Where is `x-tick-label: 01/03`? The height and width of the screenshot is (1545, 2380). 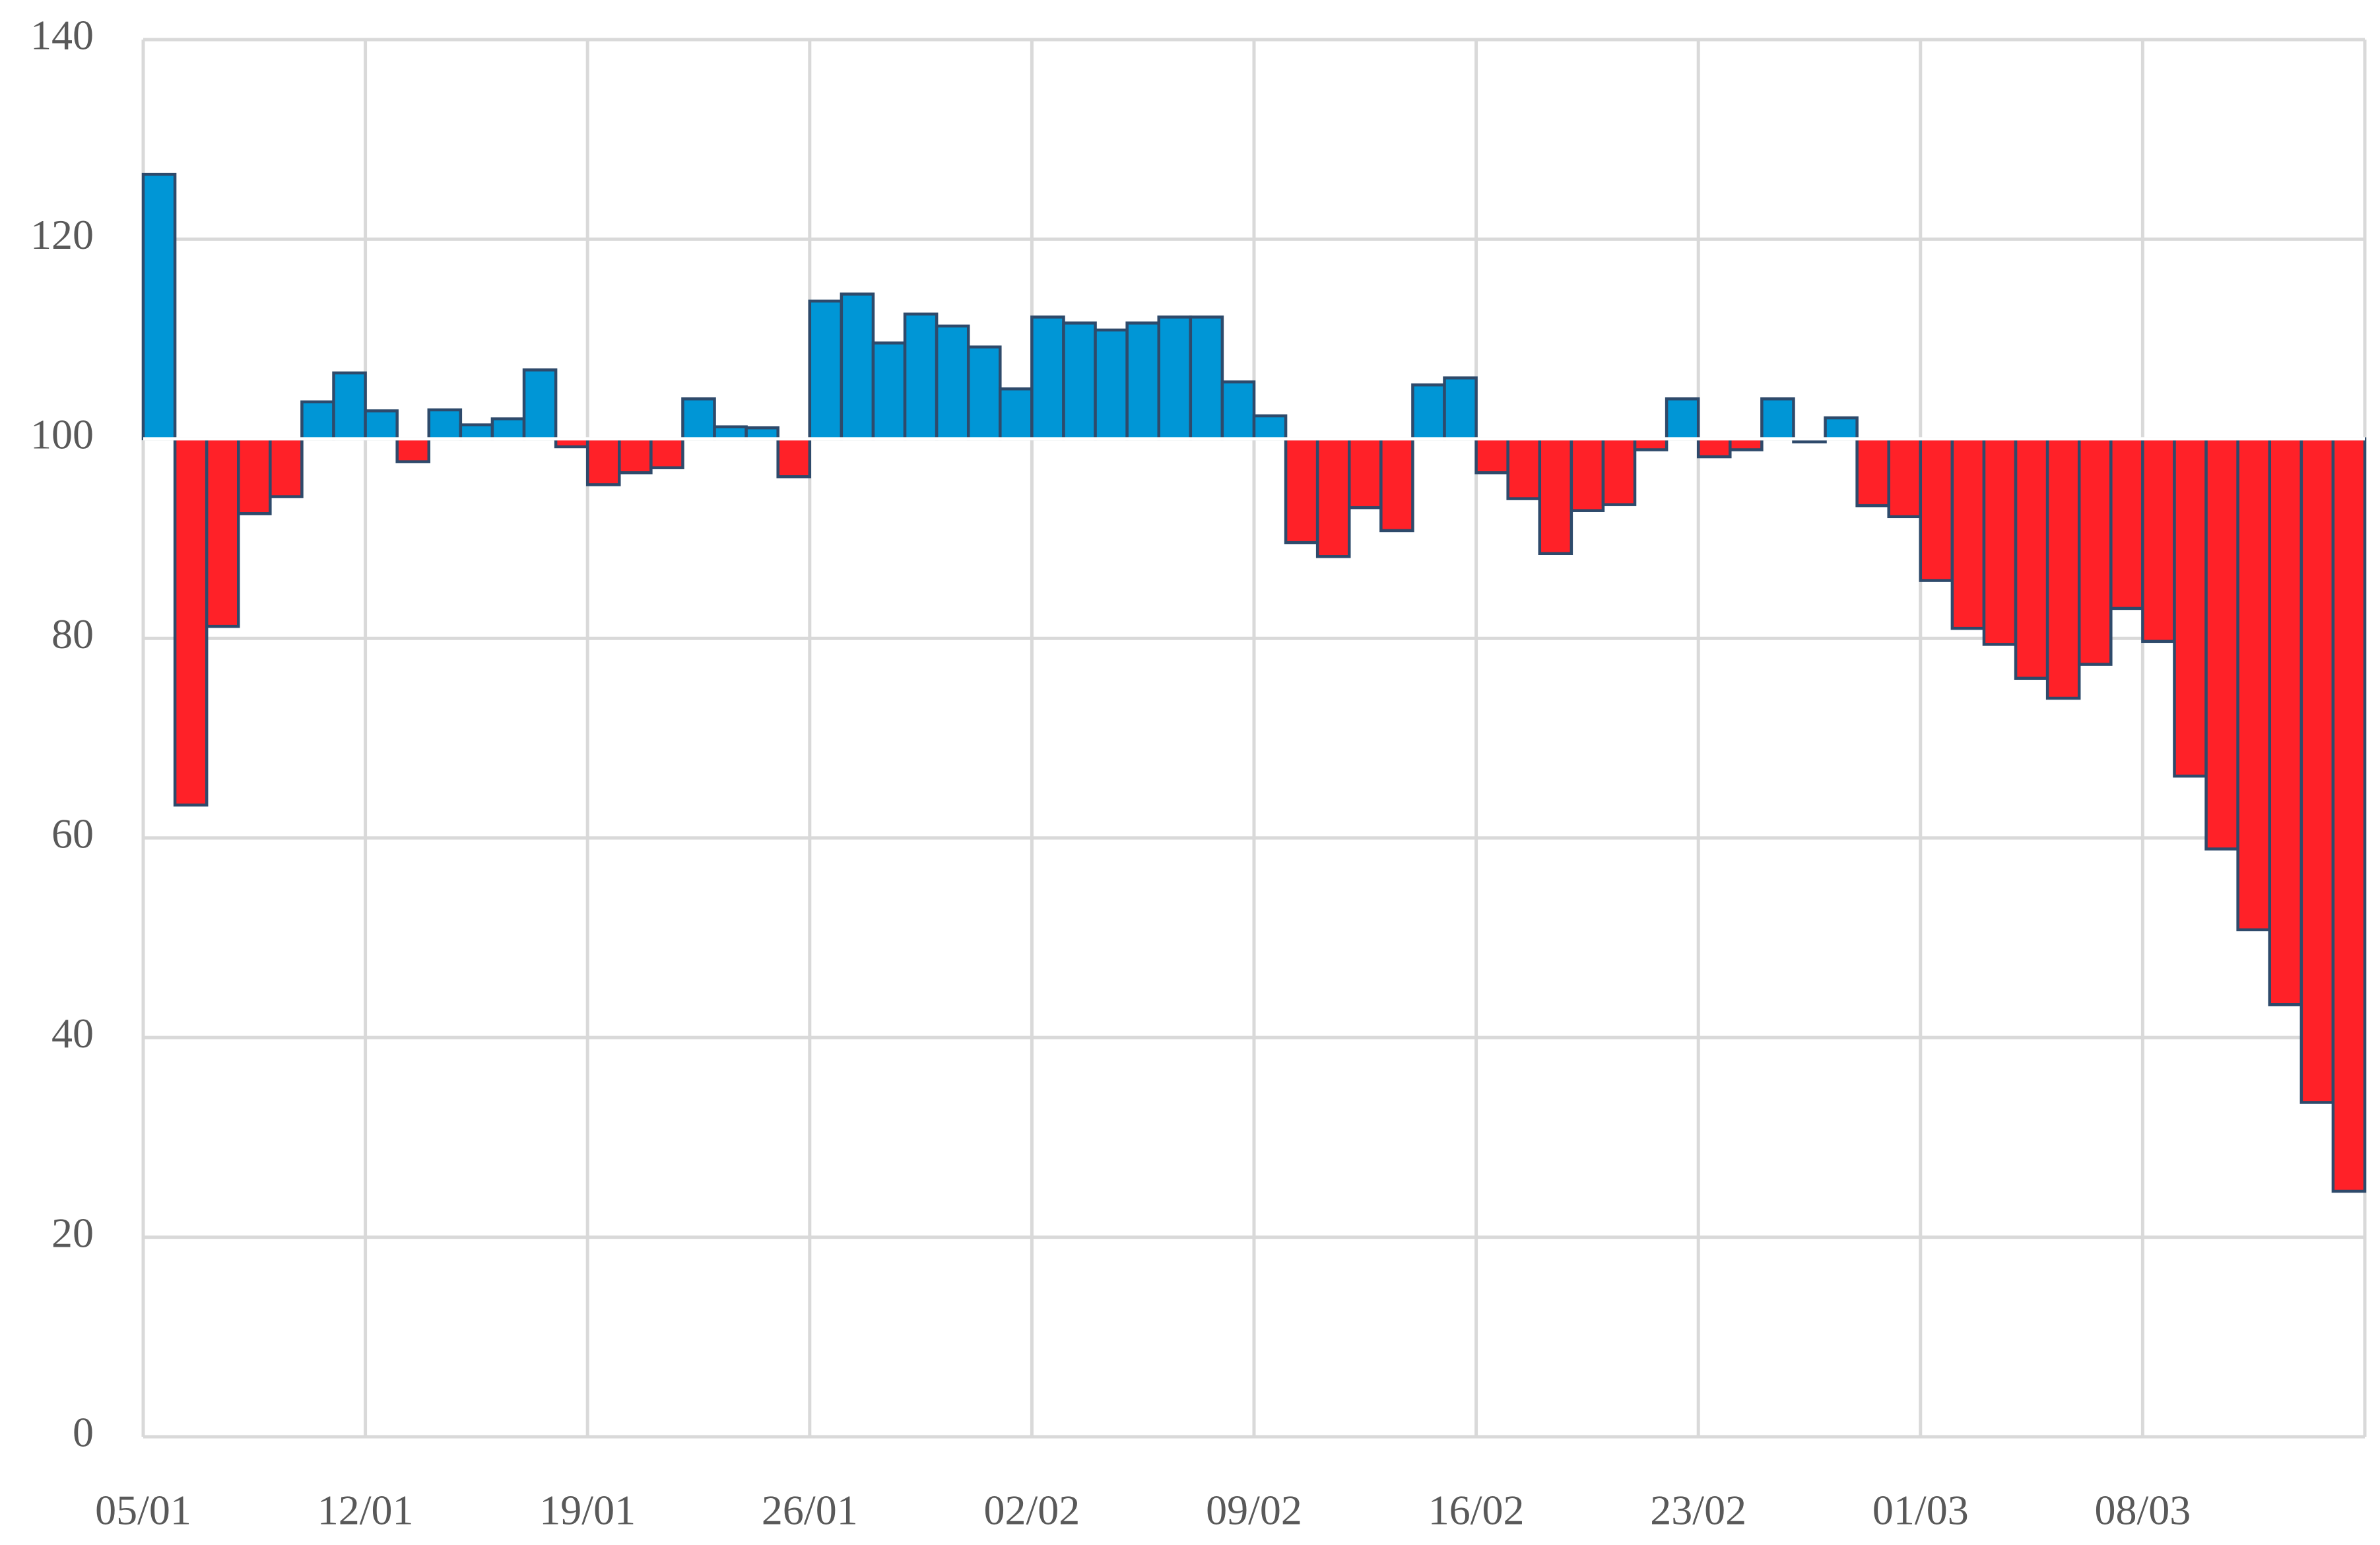 x-tick-label: 01/03 is located at coordinates (1920, 1510).